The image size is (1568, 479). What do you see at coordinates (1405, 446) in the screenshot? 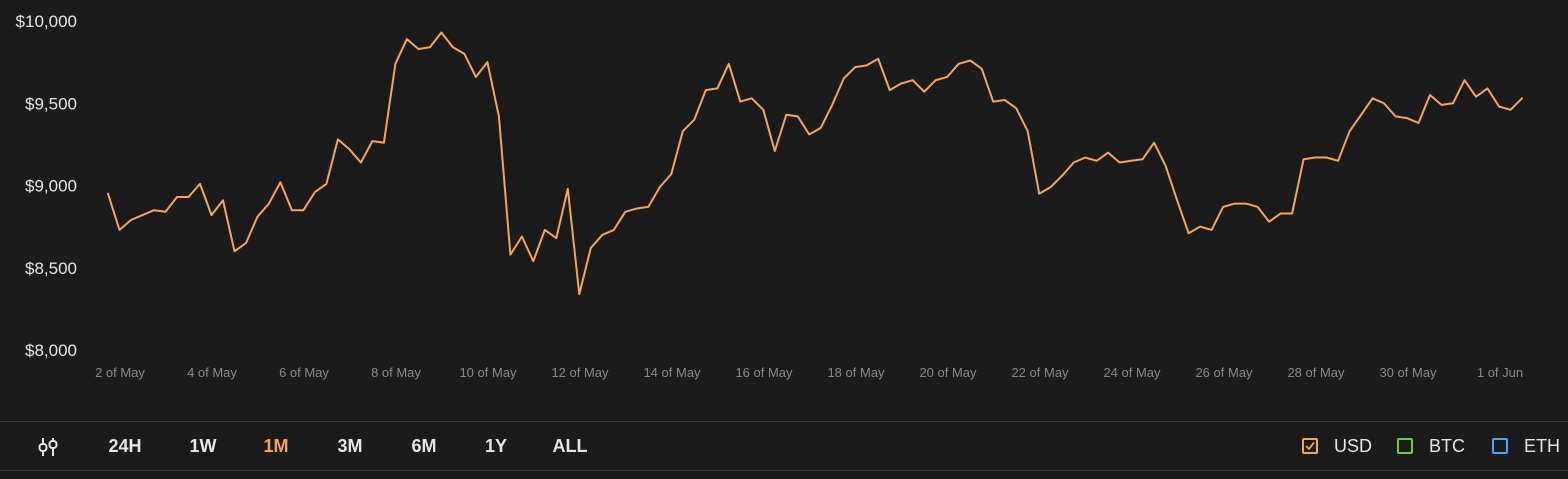
I see `btc-checkbox` at bounding box center [1405, 446].